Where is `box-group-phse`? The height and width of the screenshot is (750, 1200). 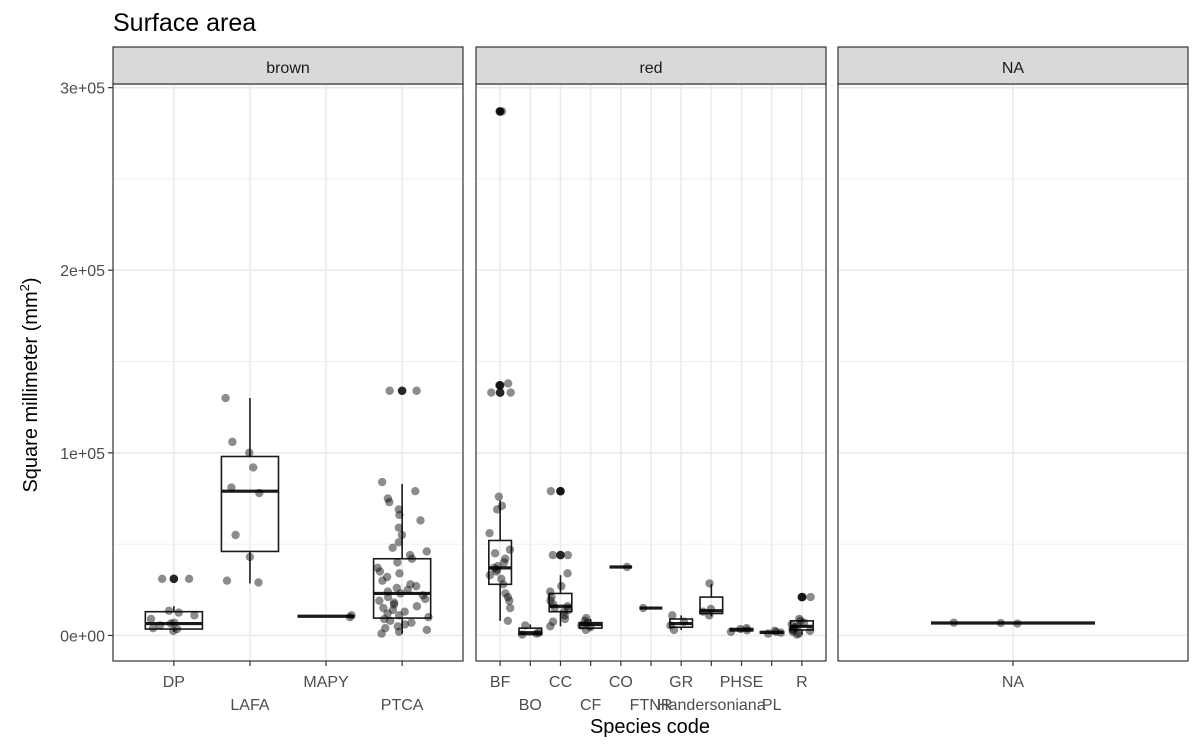 box-group-phse is located at coordinates (740, 629).